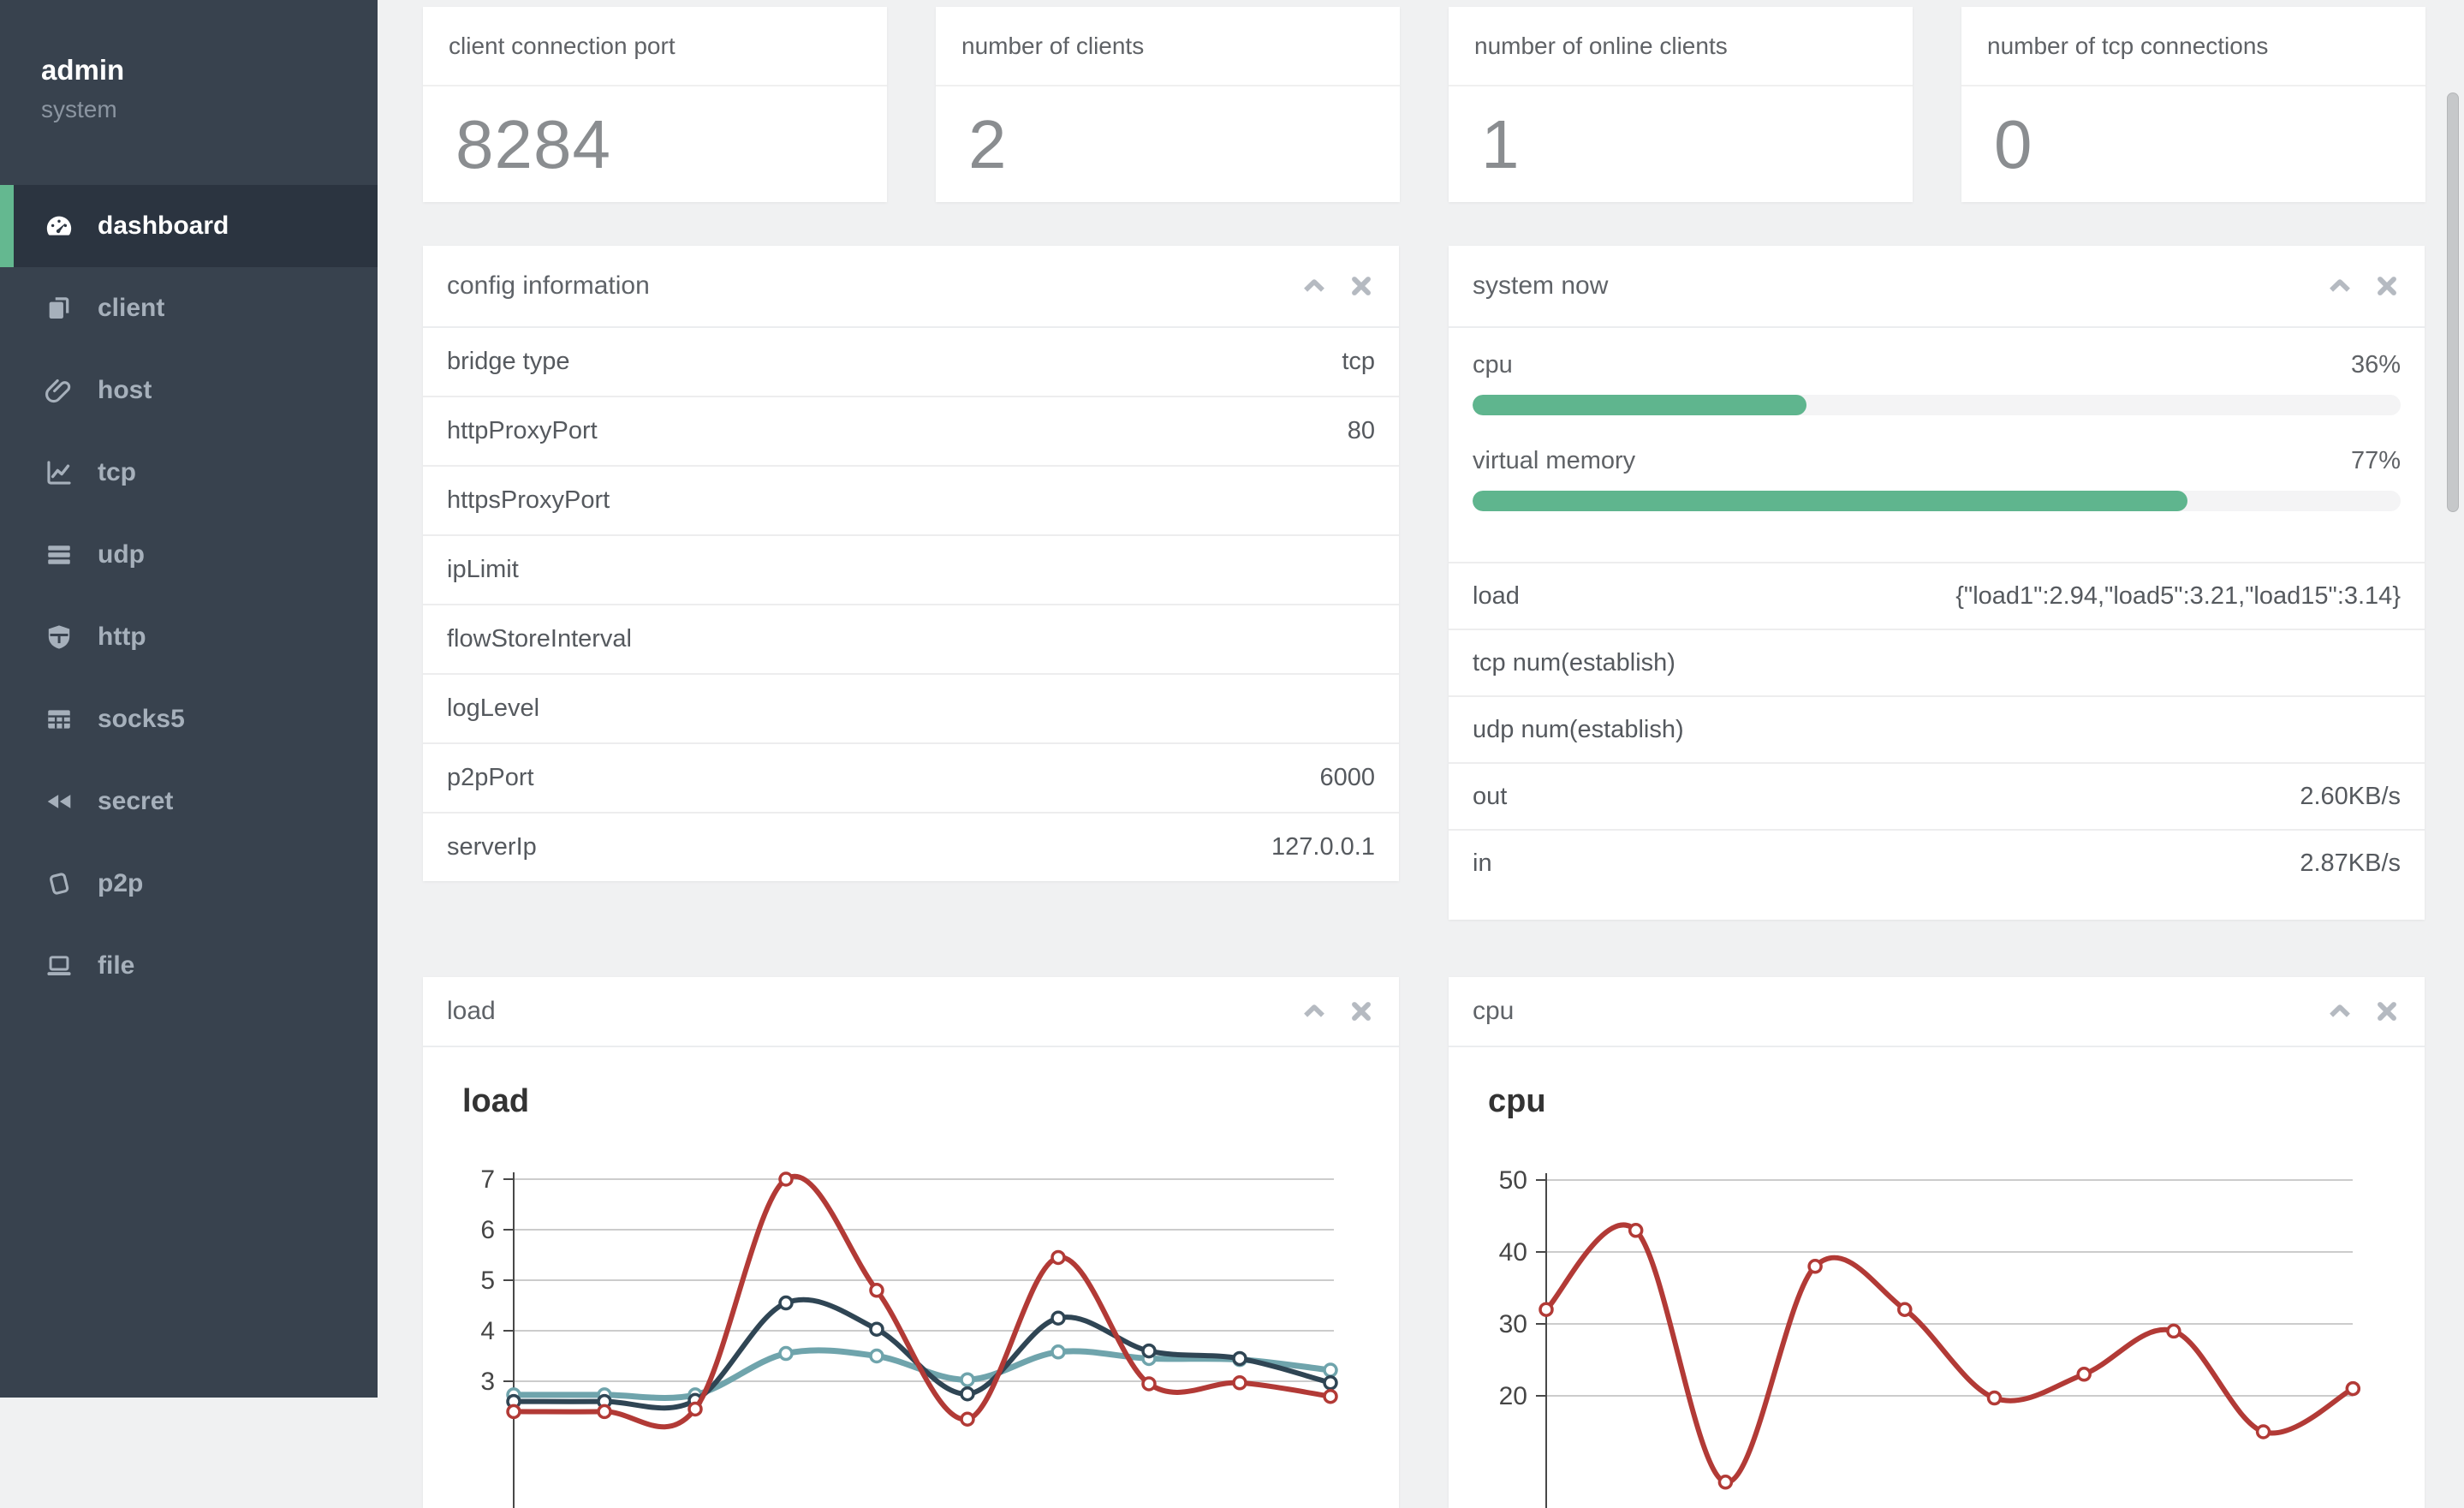 The height and width of the screenshot is (1508, 2464). I want to click on system-row-label: udp num(establish), so click(1578, 729).